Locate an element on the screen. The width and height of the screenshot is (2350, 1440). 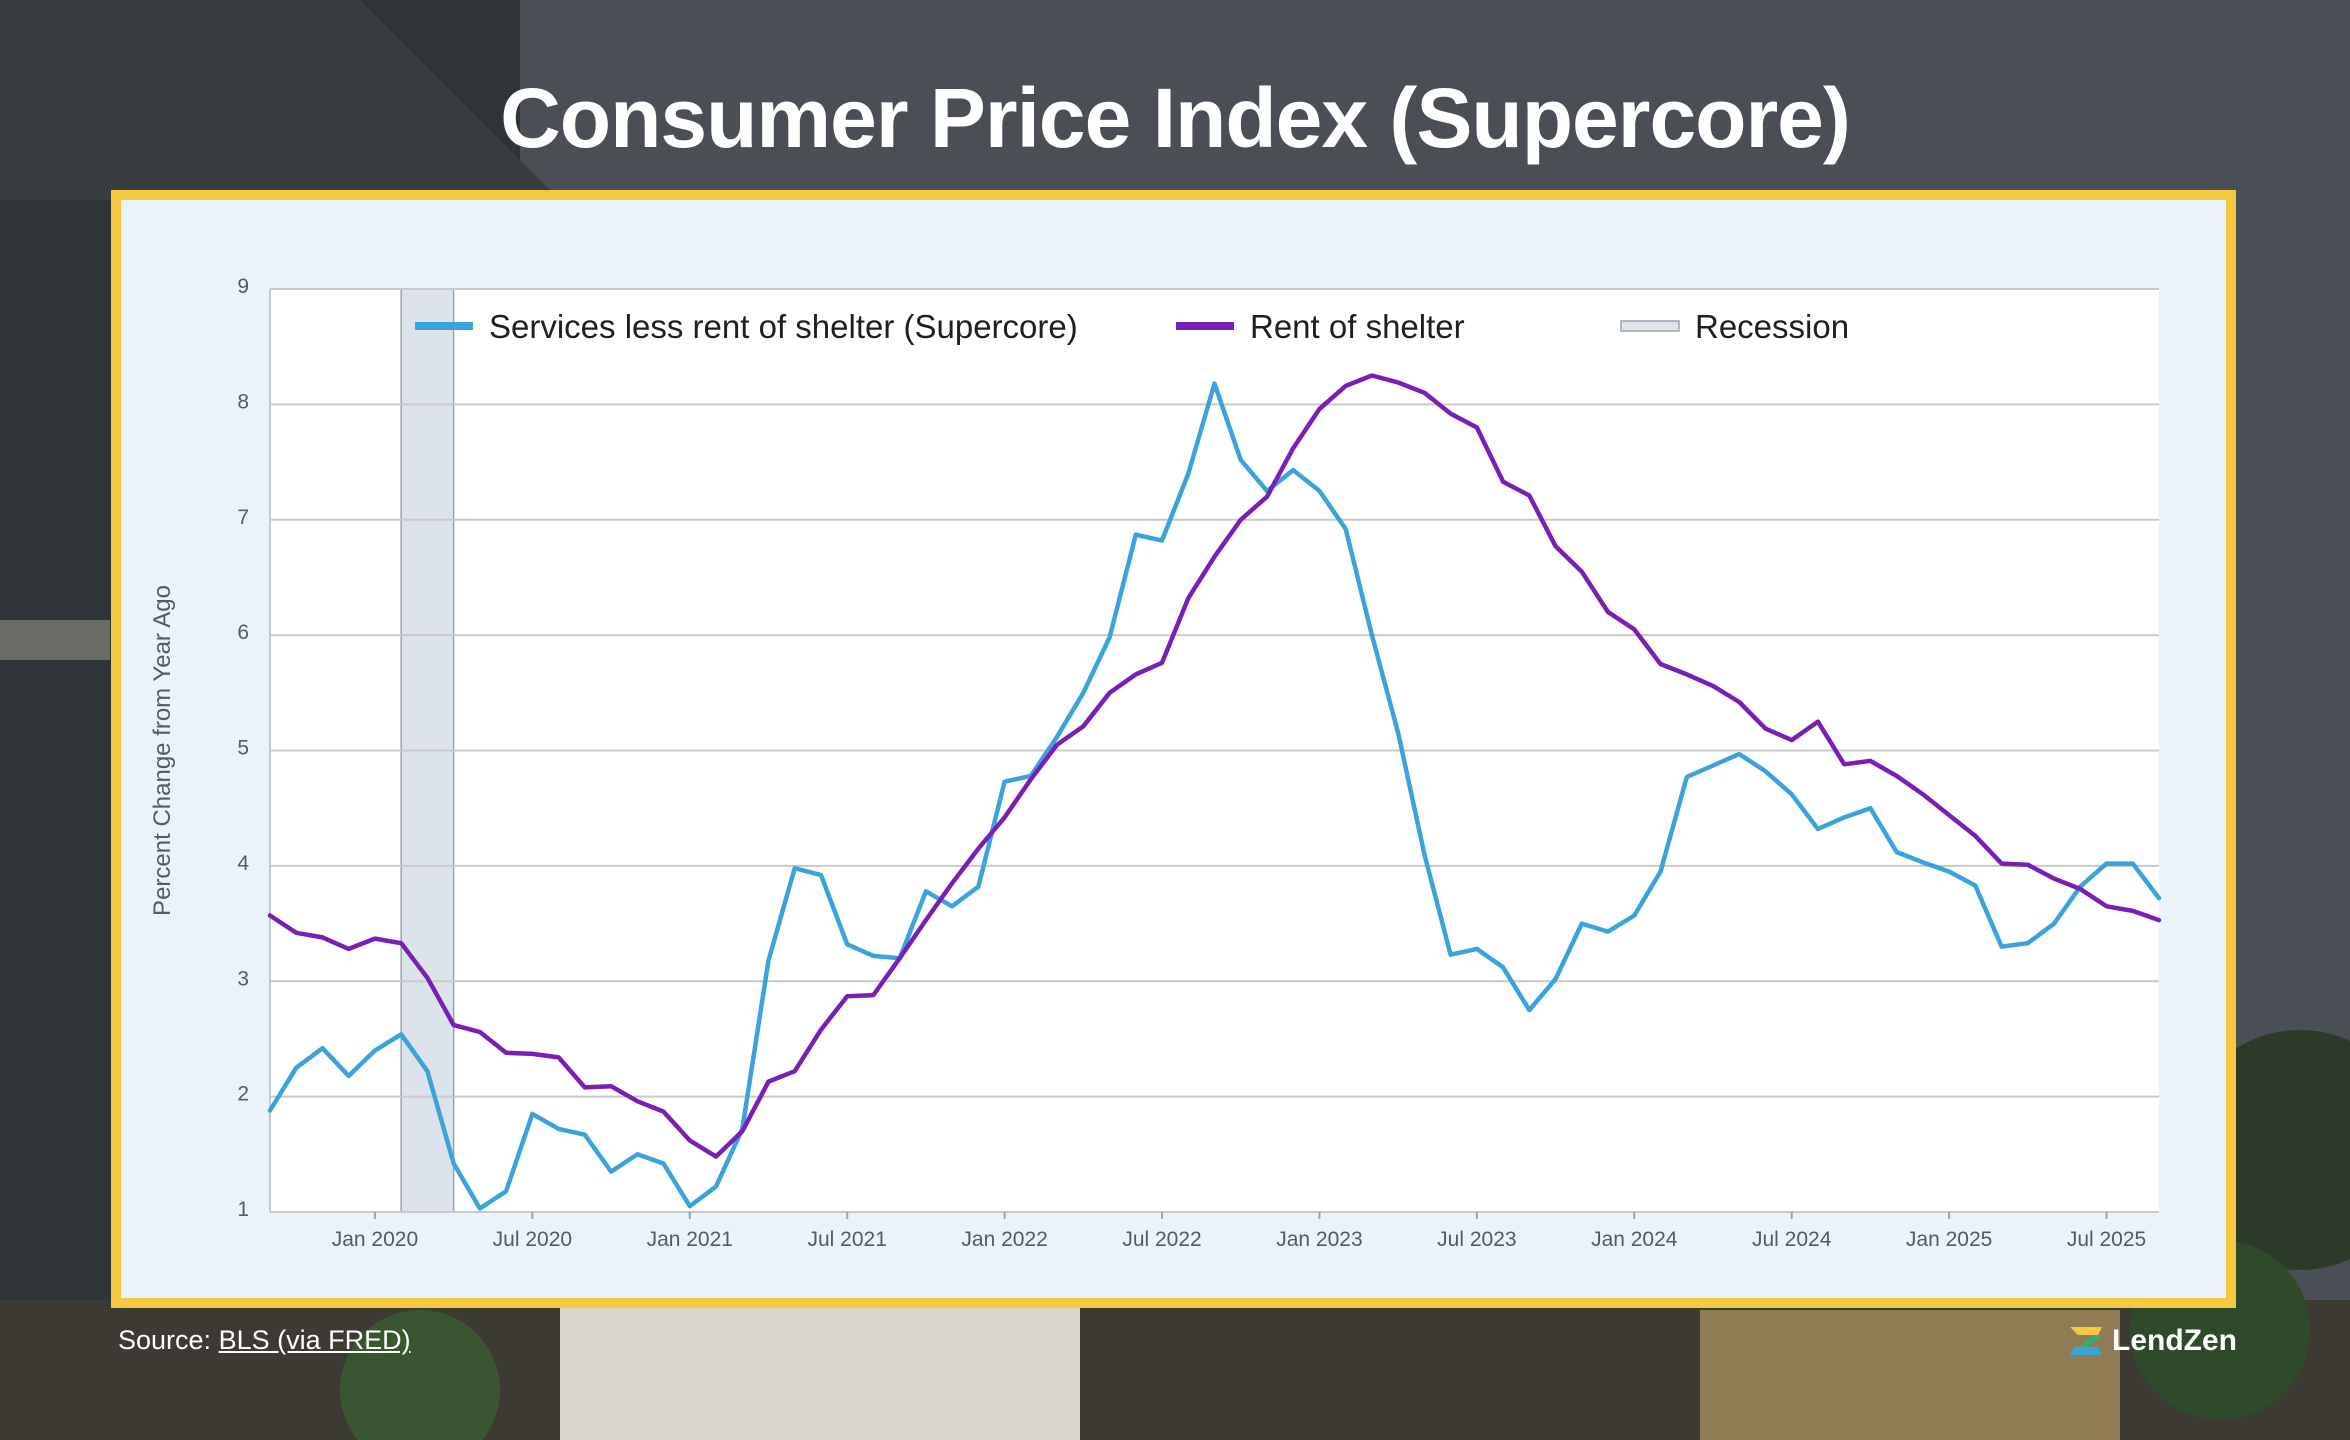
x-tick-label: Jan 2025 is located at coordinates (1949, 1239).